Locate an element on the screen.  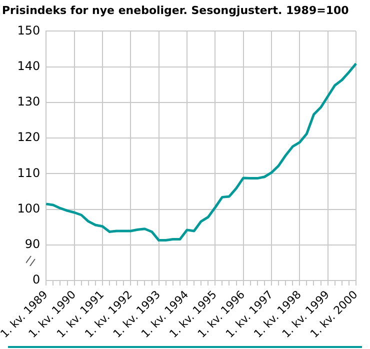
y-tick-label: 150 is located at coordinates (28, 30).